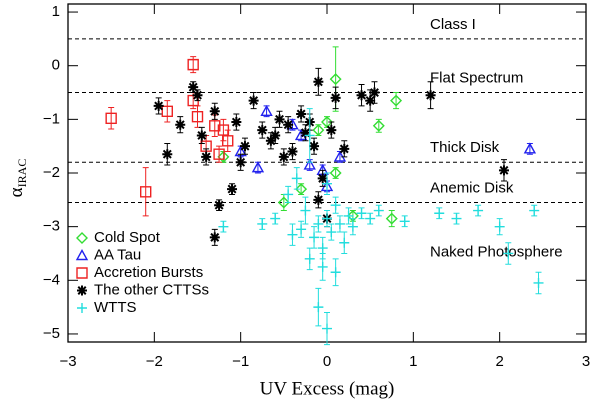  What do you see at coordinates (499, 361) in the screenshot?
I see `x-tick-label: 2` at bounding box center [499, 361].